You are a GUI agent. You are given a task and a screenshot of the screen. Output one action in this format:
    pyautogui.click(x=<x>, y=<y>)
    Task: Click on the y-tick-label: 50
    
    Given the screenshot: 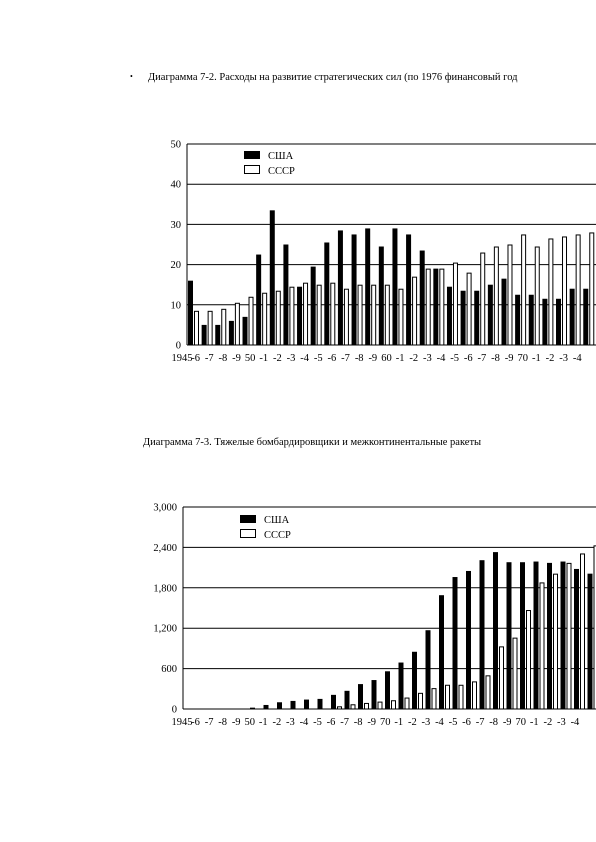 What is the action you would take?
    pyautogui.click(x=176, y=145)
    